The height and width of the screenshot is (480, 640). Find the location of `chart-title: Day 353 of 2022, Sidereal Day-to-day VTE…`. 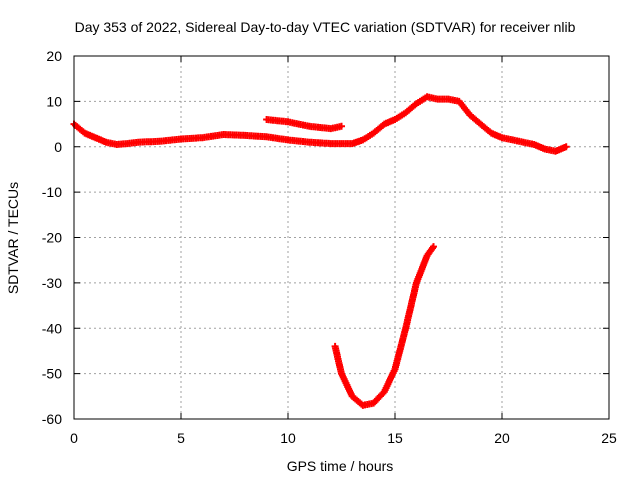

chart-title: Day 353 of 2022, Sidereal Day-to-day VTE… is located at coordinates (325, 27).